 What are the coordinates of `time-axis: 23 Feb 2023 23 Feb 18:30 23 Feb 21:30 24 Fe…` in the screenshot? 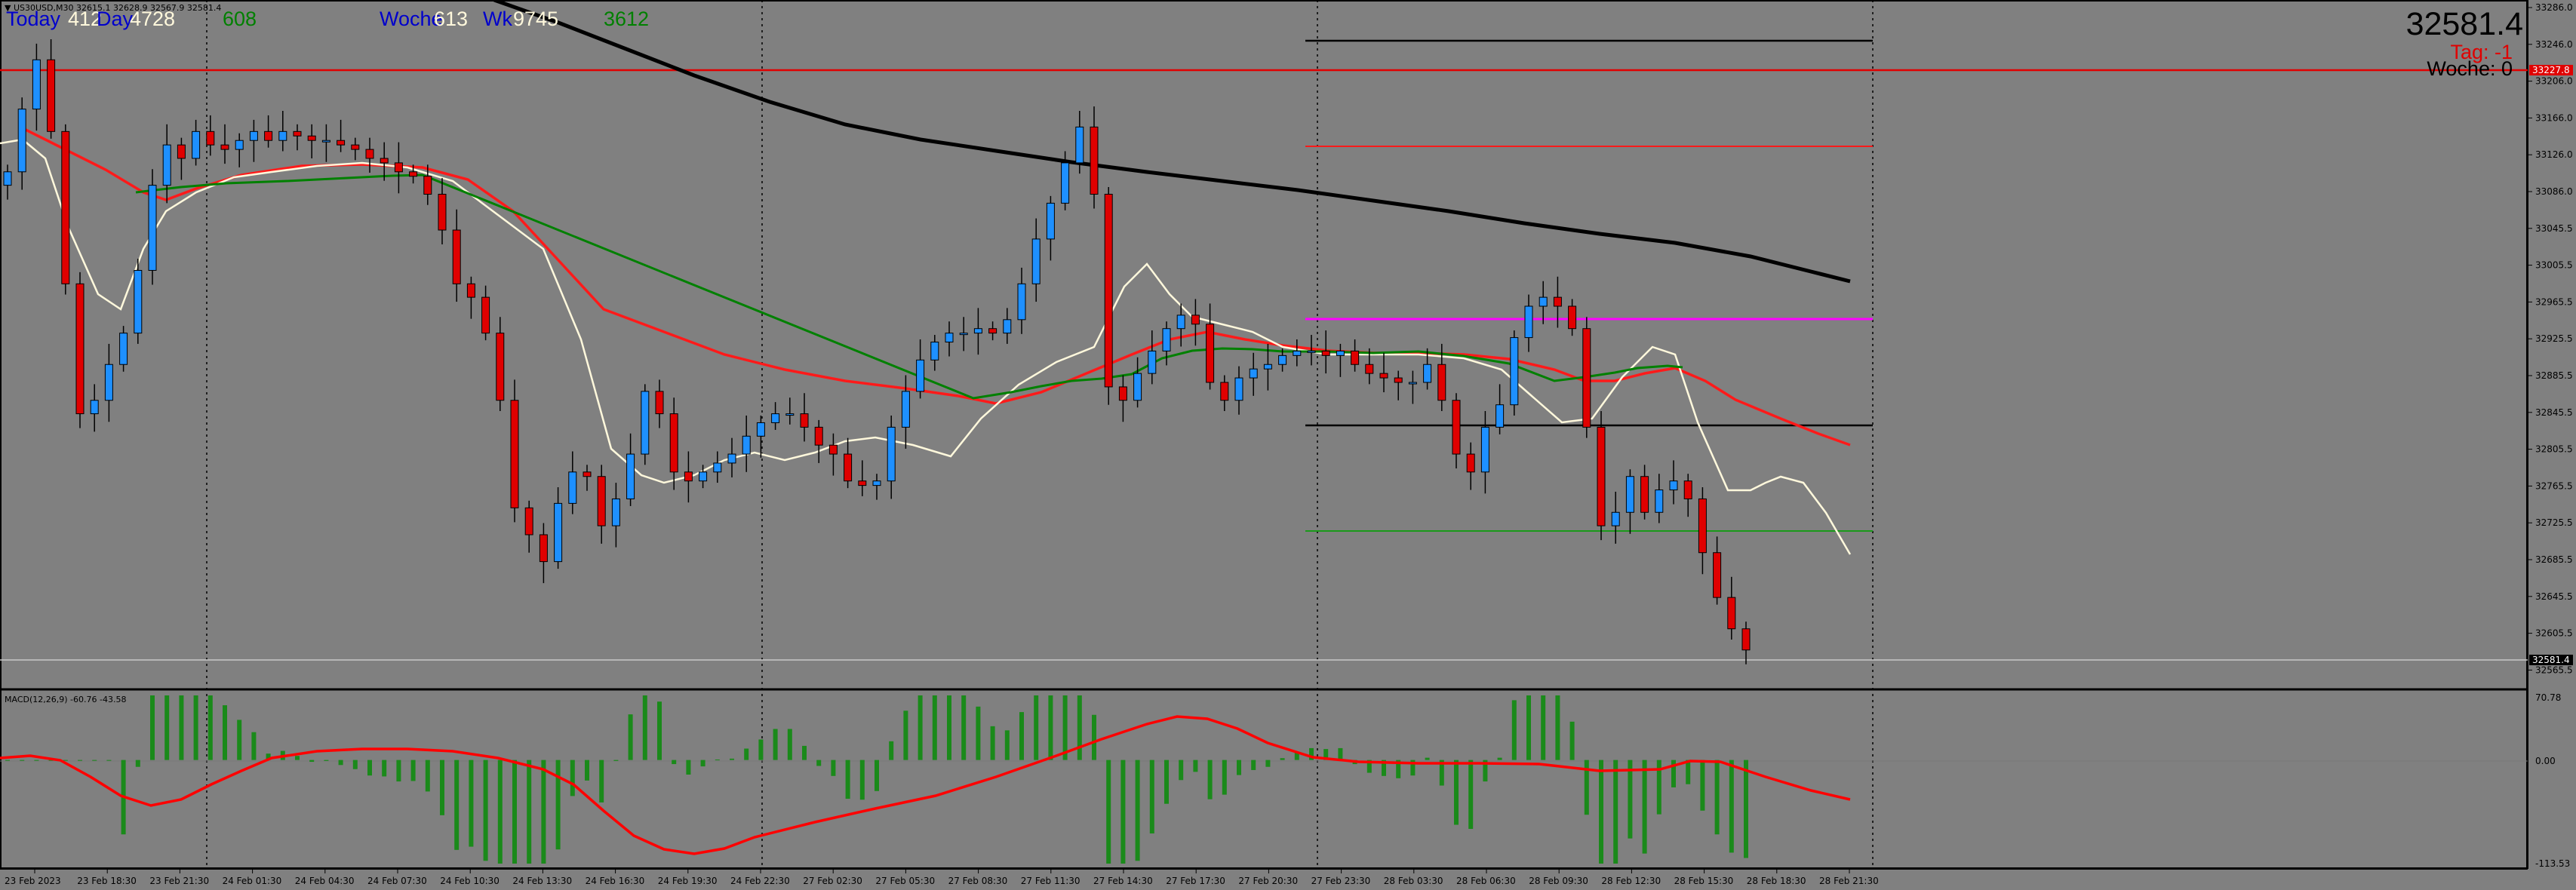 It's located at (942, 877).